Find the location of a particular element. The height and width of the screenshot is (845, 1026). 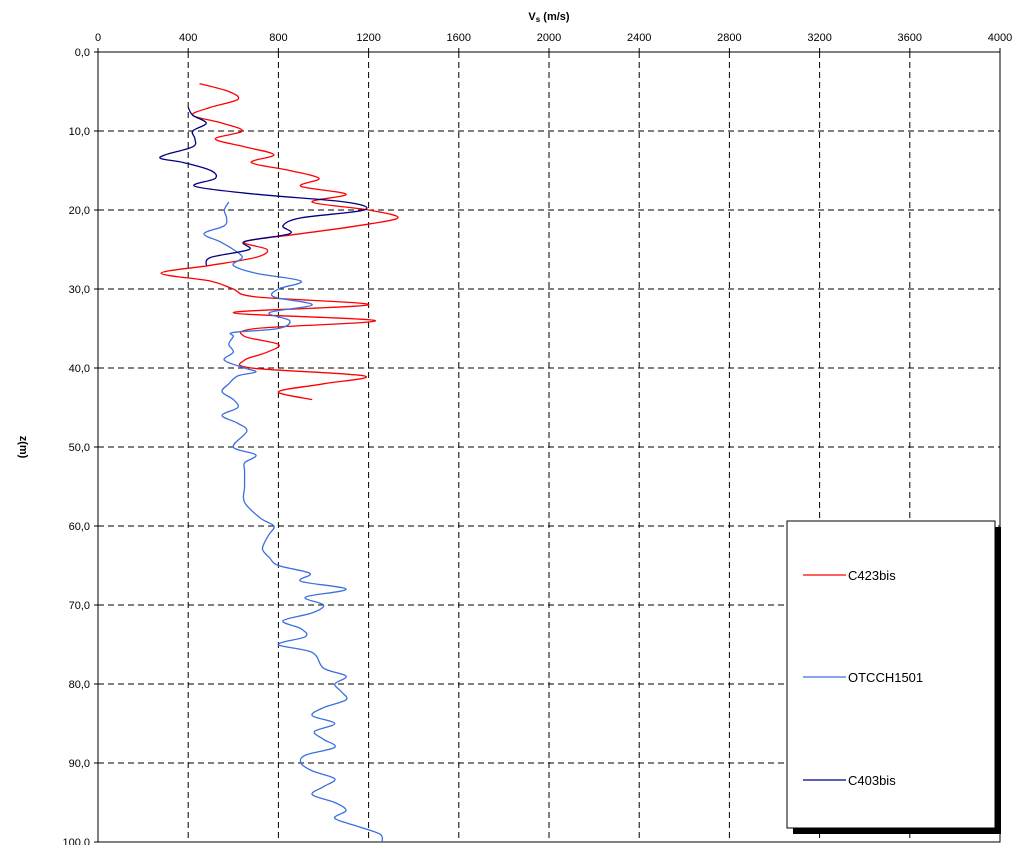

legend: C423bis OTCCH1501 C403bis is located at coordinates (893, 677).